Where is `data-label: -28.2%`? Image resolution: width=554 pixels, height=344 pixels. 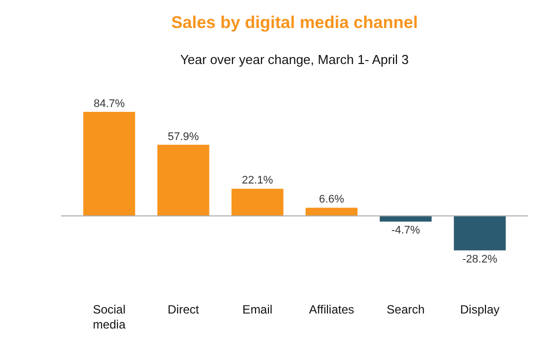 data-label: -28.2% is located at coordinates (480, 259).